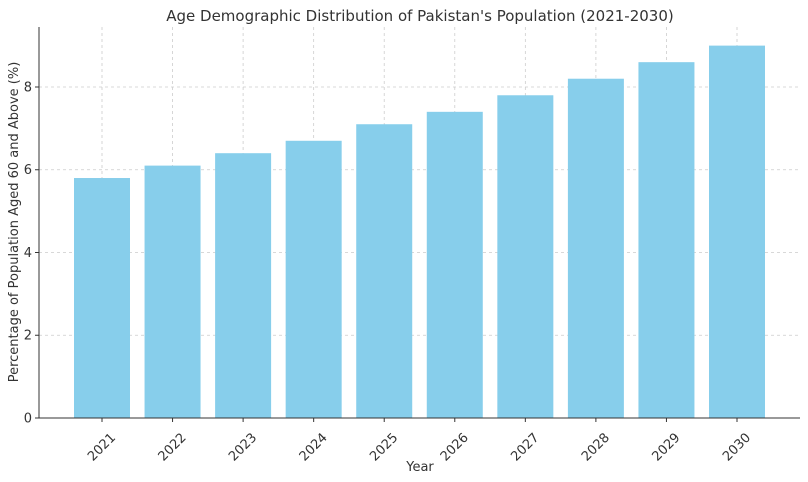  Describe the element at coordinates (419, 467) in the screenshot. I see `x-axis-label: Year` at that location.